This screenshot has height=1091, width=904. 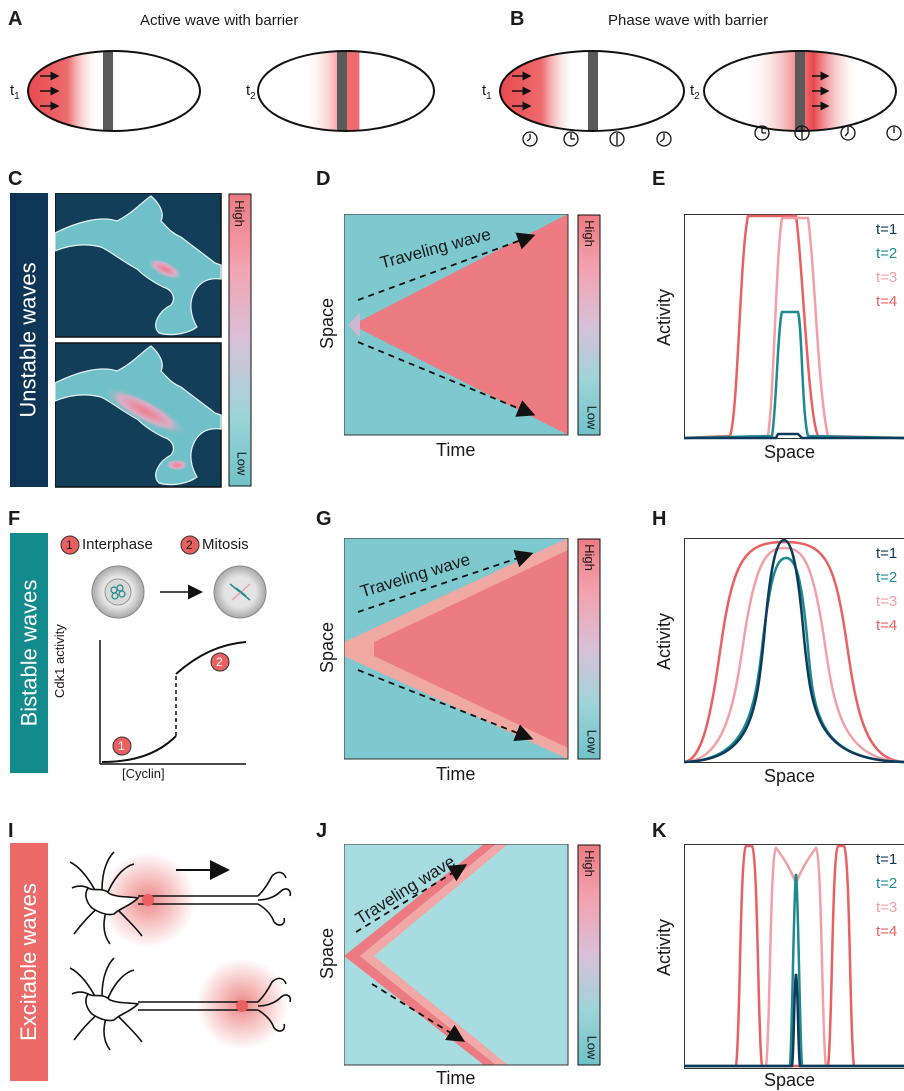 What do you see at coordinates (790, 452) in the screenshot?
I see `e-xlabel: Space` at bounding box center [790, 452].